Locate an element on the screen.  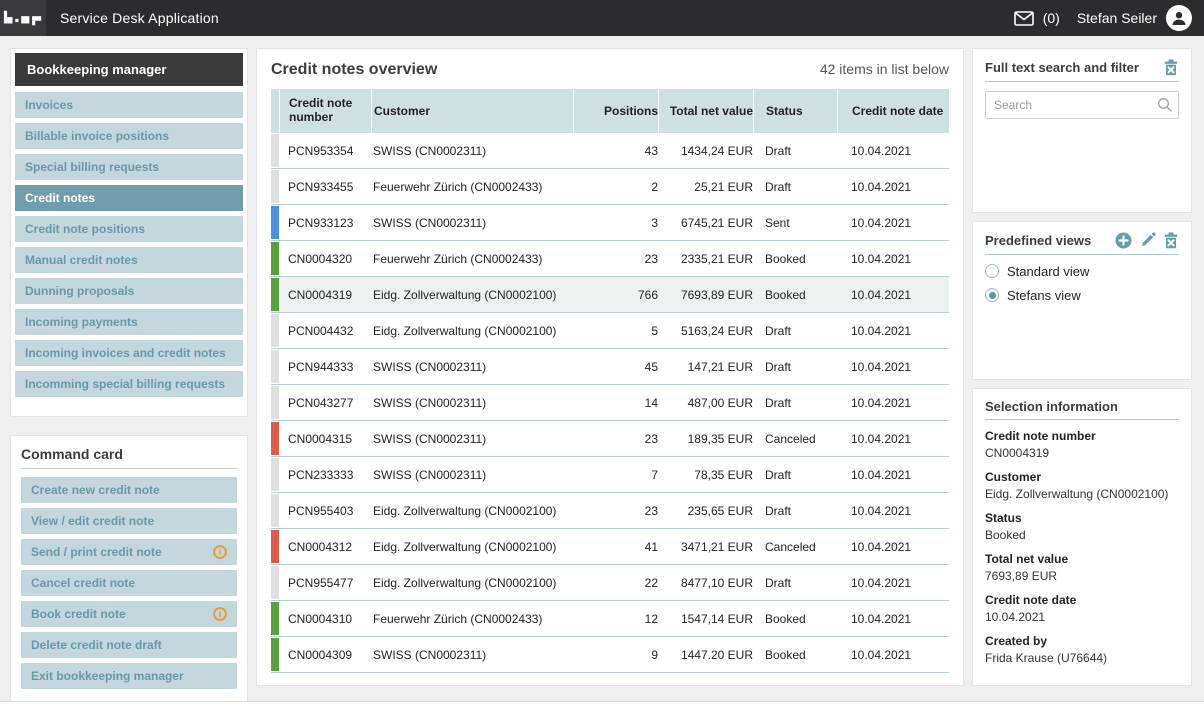
view-option: Standard view is located at coordinates (1082, 271).